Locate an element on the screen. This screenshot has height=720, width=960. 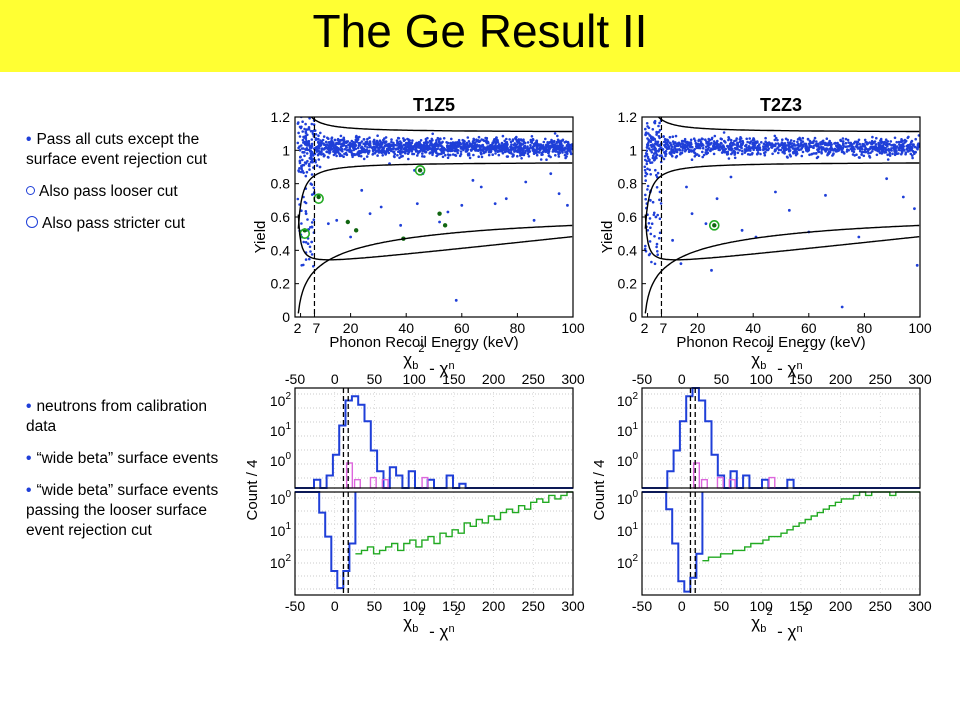
plot-area is located at coordinates (781, 217).